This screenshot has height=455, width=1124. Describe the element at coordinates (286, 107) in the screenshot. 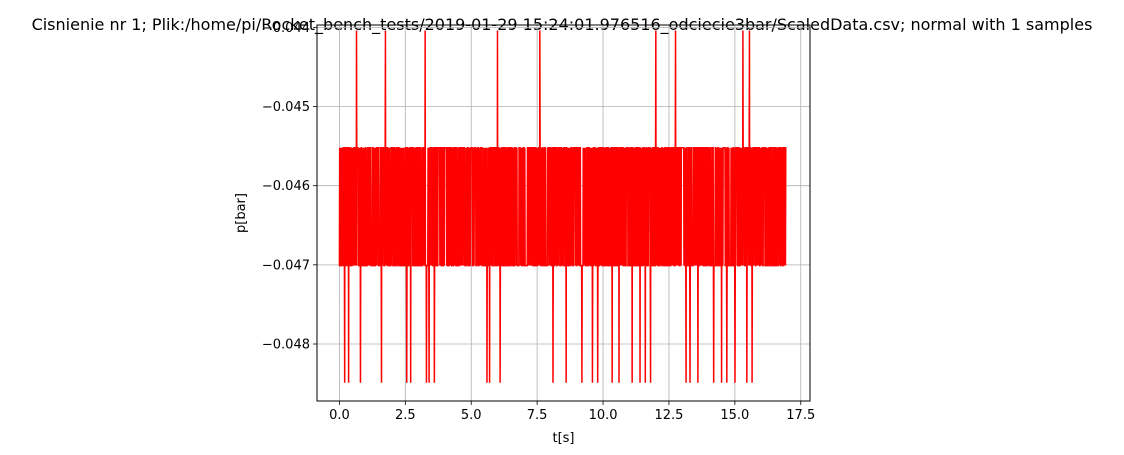

I see `y-tick-label: −0.045` at that location.